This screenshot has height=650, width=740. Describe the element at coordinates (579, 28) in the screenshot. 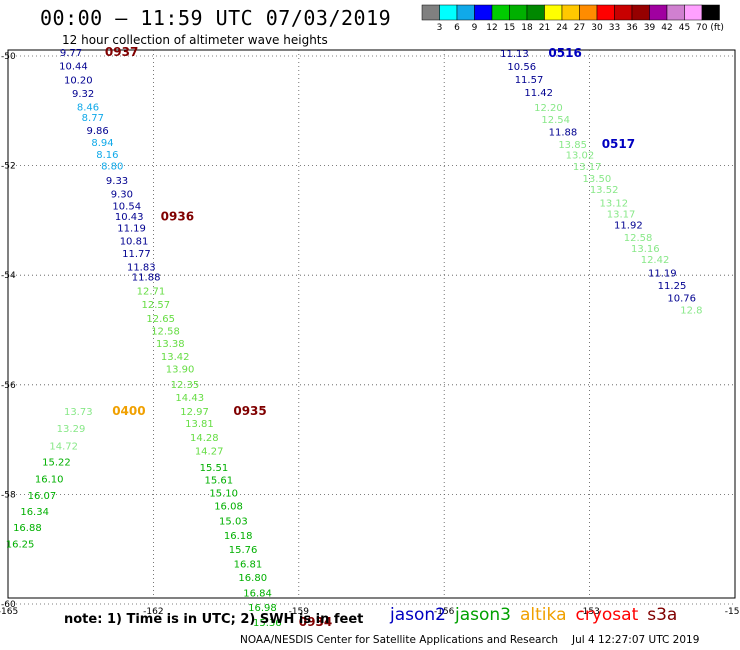

I see `colorbar-label: 27` at that location.